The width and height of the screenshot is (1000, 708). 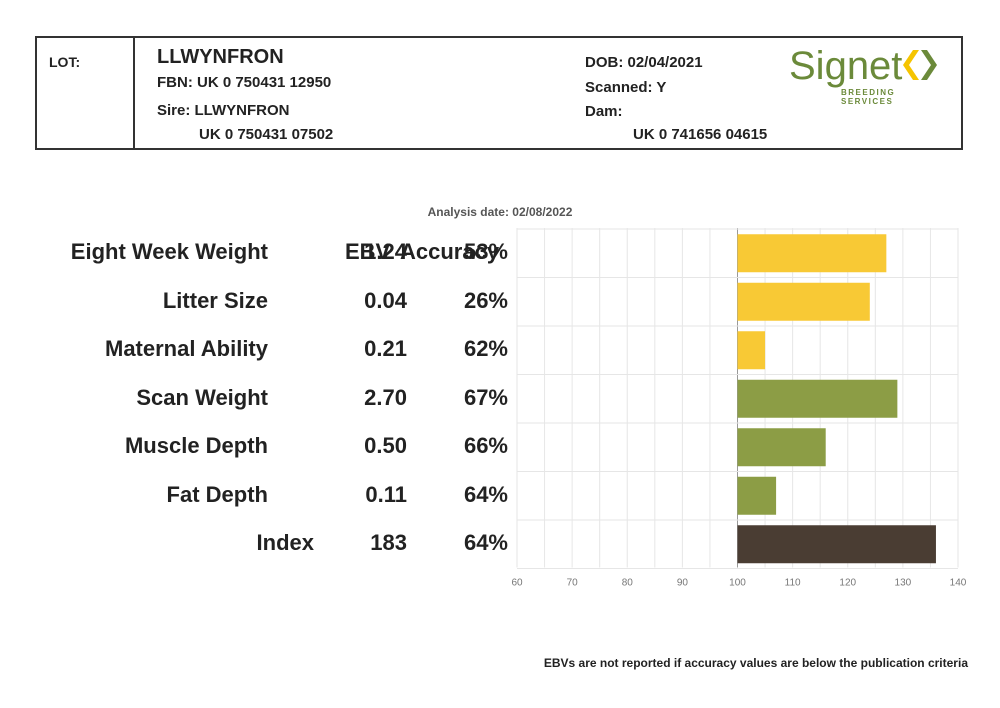 What do you see at coordinates (220, 57) in the screenshot?
I see `animal-name: LLWYNFRON` at bounding box center [220, 57].